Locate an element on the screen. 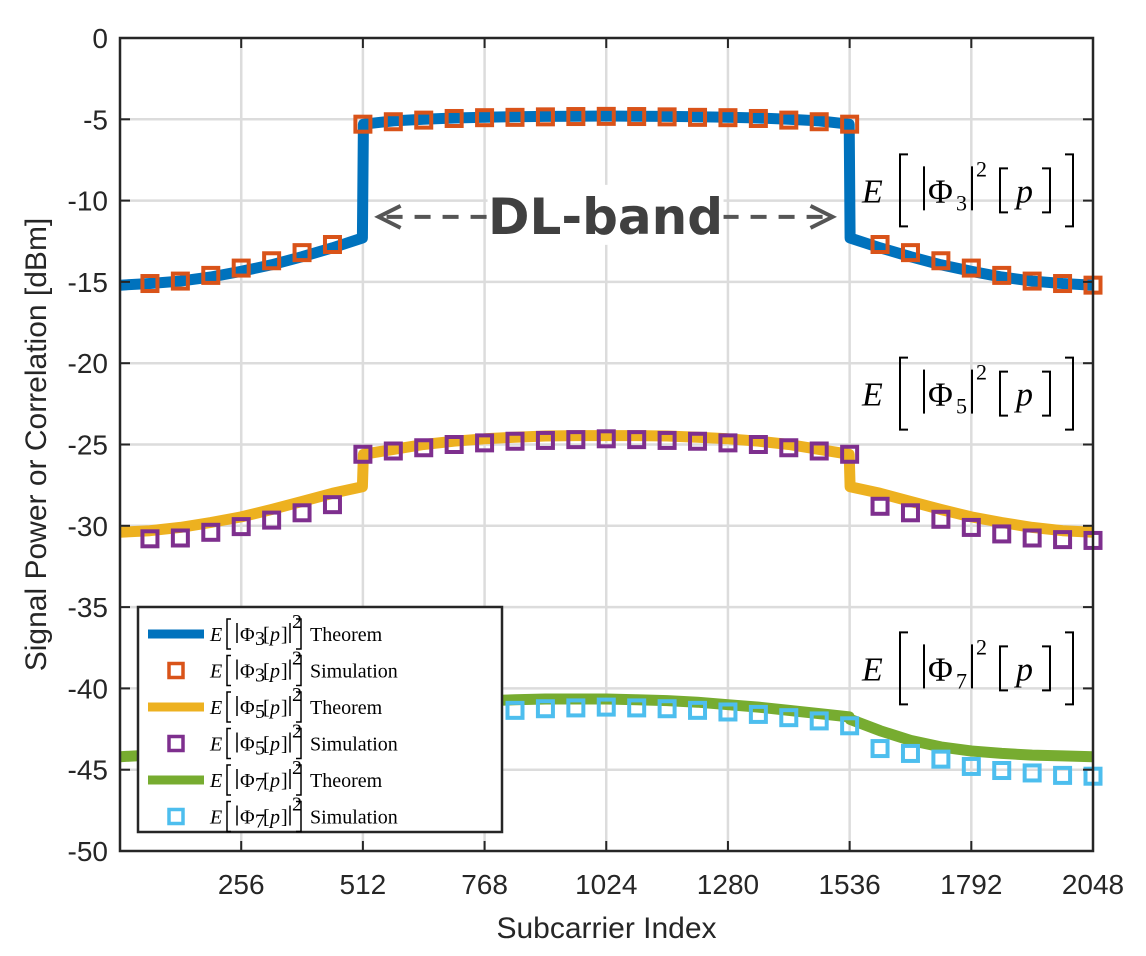 The height and width of the screenshot is (956, 1146). expectation-symbol: E is located at coordinates (872, 395).